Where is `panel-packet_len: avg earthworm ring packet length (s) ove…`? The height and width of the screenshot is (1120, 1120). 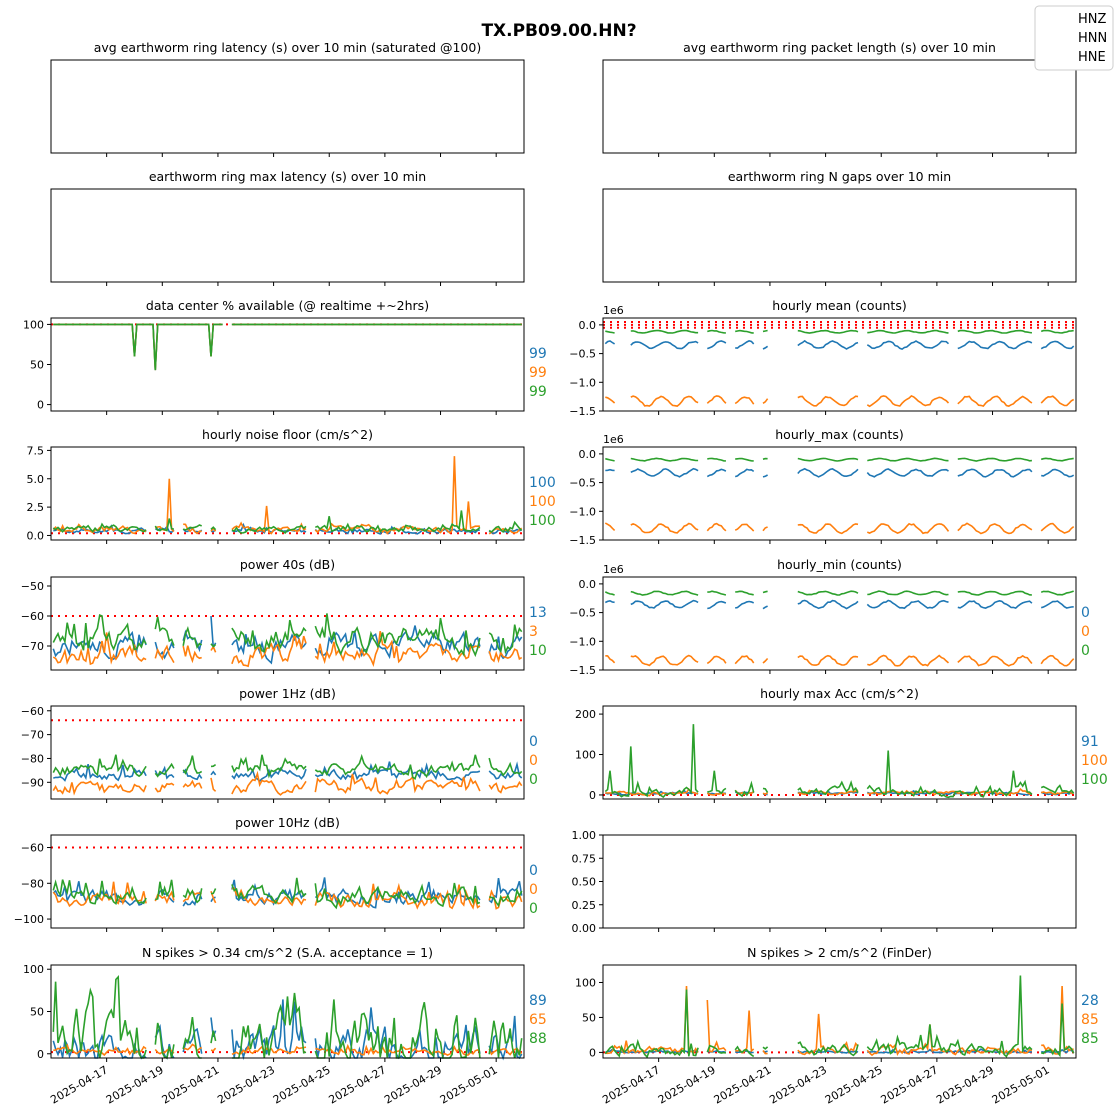
panel-packet_len: avg earthworm ring packet length (s) ove… is located at coordinates (839, 98).